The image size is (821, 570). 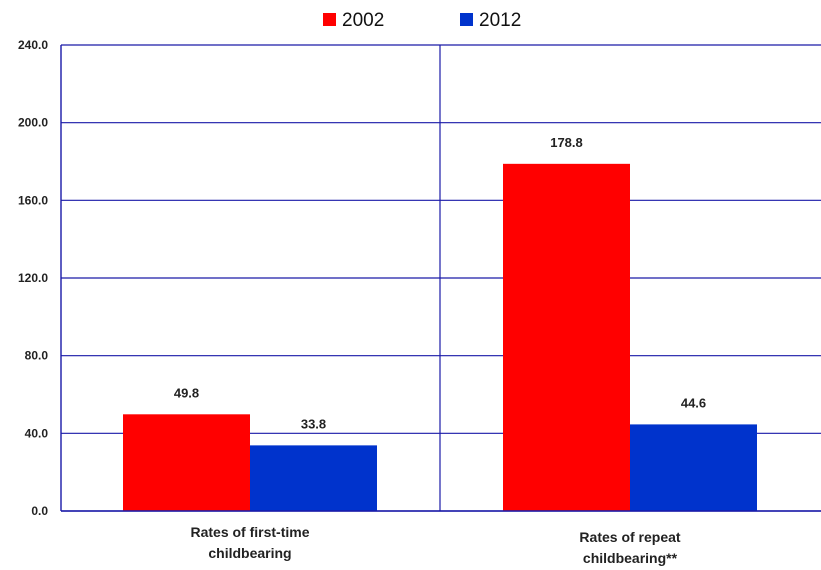 What do you see at coordinates (33, 200) in the screenshot?
I see `y-tick-label: 160.0` at bounding box center [33, 200].